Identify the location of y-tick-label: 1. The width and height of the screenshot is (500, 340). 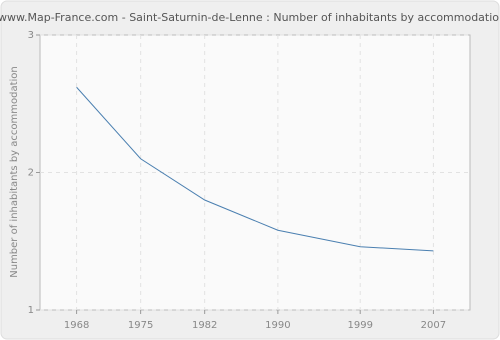
(31, 310).